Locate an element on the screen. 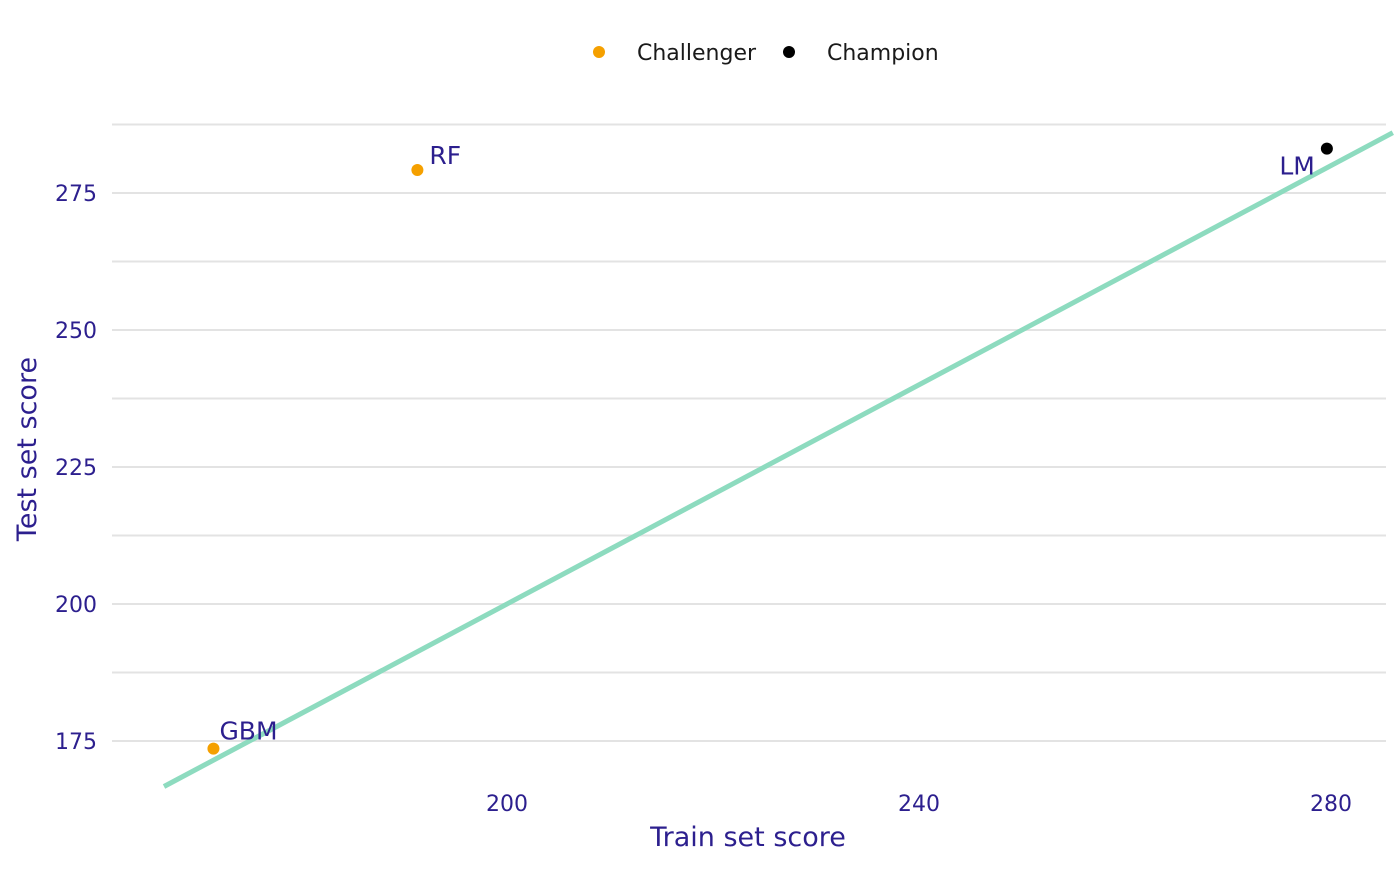 This screenshot has width=1400, height=870. legend-label-challenger: Challenger is located at coordinates (697, 53).